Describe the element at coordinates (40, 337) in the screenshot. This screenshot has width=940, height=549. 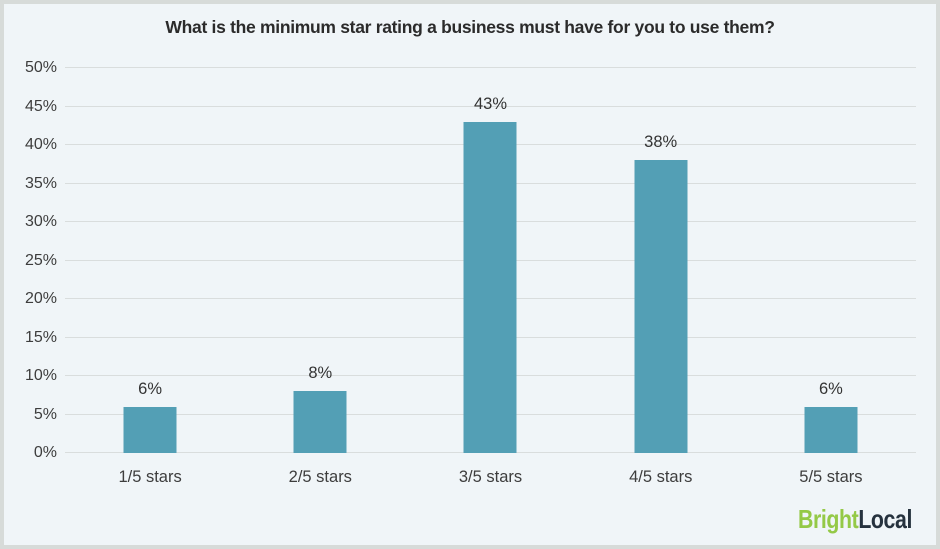
I see `y-tick-label: 15%` at that location.